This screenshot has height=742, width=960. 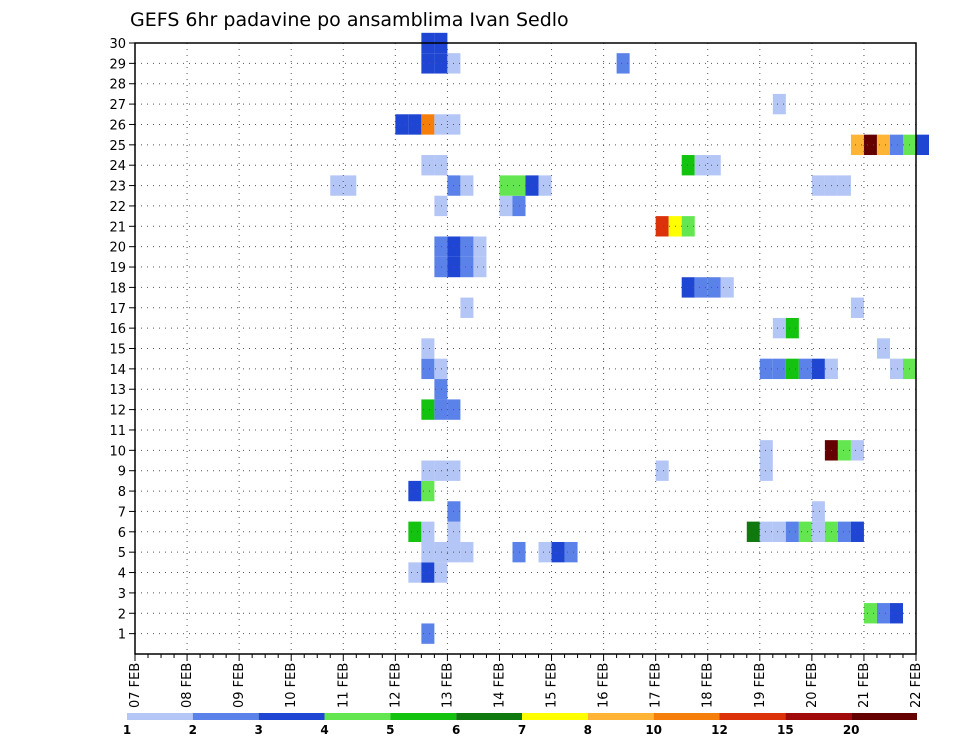 What do you see at coordinates (117, 105) in the screenshot?
I see `y-tick-label: 27` at bounding box center [117, 105].